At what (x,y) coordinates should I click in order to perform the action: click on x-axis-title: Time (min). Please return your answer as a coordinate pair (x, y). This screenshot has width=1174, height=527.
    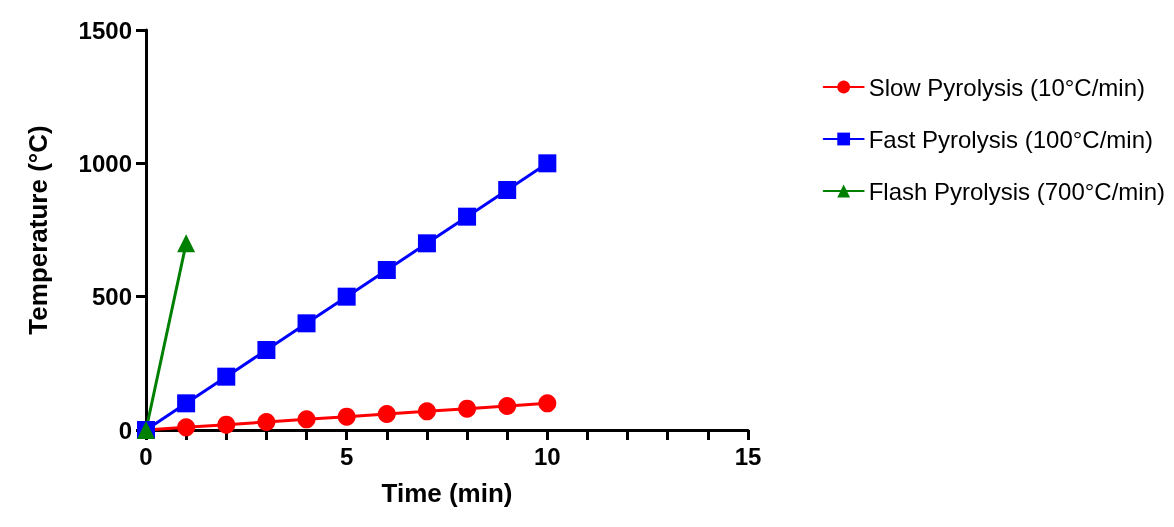
    Looking at the image, I should click on (447, 493).